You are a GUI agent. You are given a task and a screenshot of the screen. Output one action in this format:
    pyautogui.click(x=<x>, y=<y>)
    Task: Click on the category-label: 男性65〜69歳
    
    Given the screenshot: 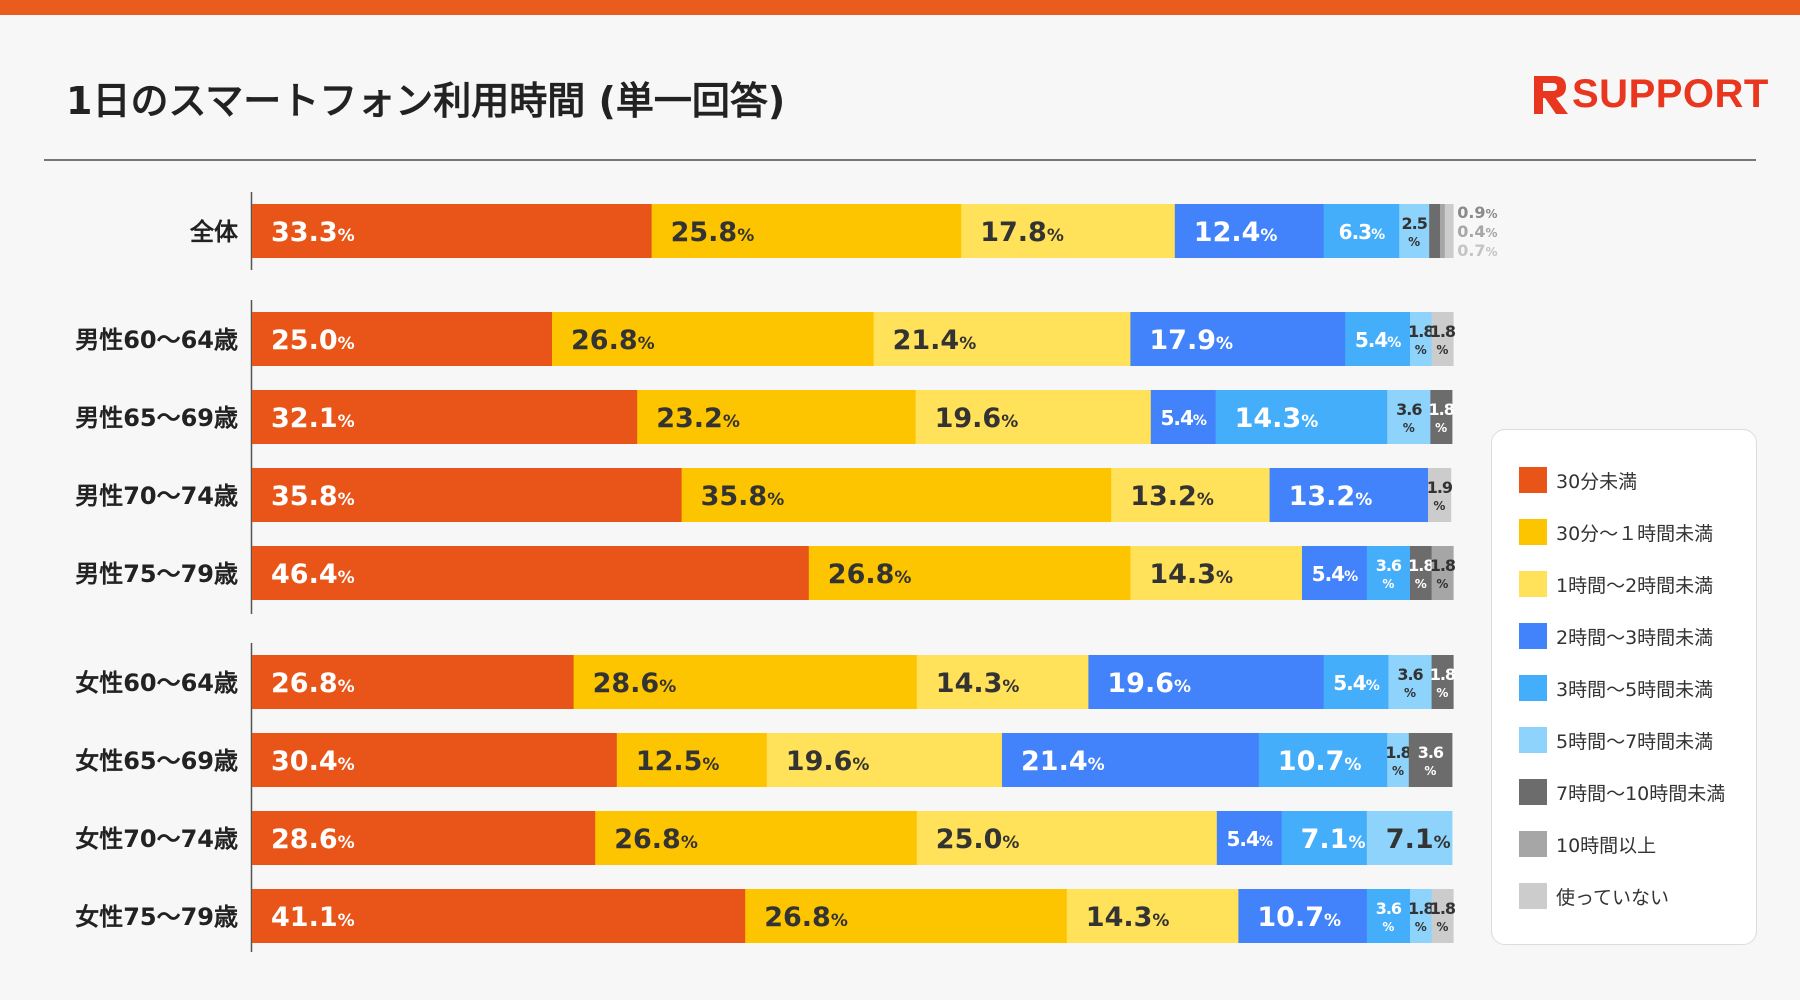 What is the action you would take?
    pyautogui.click(x=156, y=418)
    